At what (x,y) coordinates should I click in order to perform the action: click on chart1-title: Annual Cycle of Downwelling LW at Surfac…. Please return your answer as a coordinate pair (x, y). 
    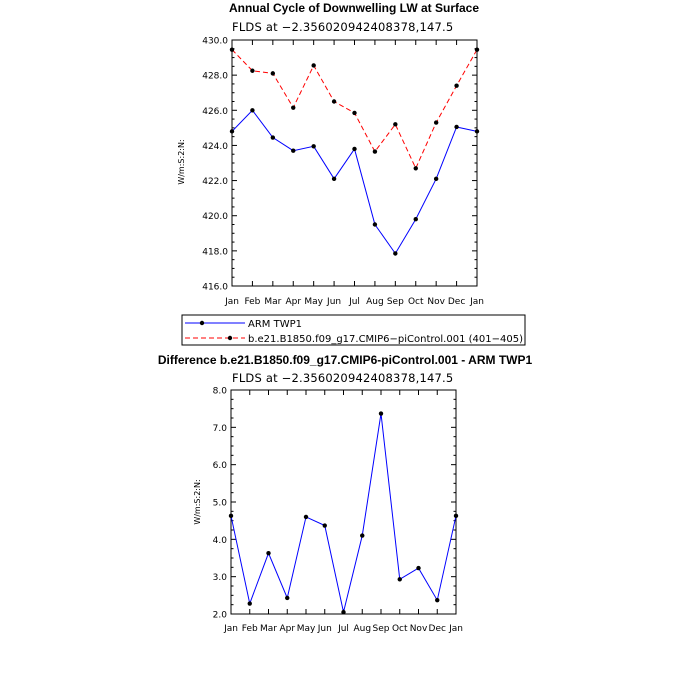
    Looking at the image, I should click on (354, 8).